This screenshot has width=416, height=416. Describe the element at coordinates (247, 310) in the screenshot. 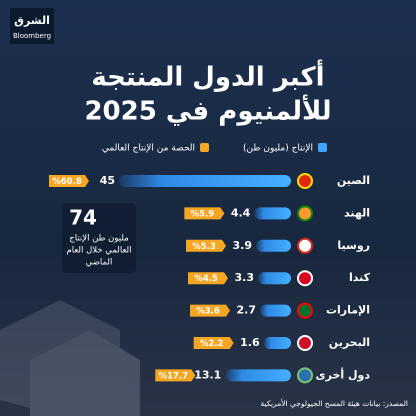

I see `value-label: 2.7` at that location.